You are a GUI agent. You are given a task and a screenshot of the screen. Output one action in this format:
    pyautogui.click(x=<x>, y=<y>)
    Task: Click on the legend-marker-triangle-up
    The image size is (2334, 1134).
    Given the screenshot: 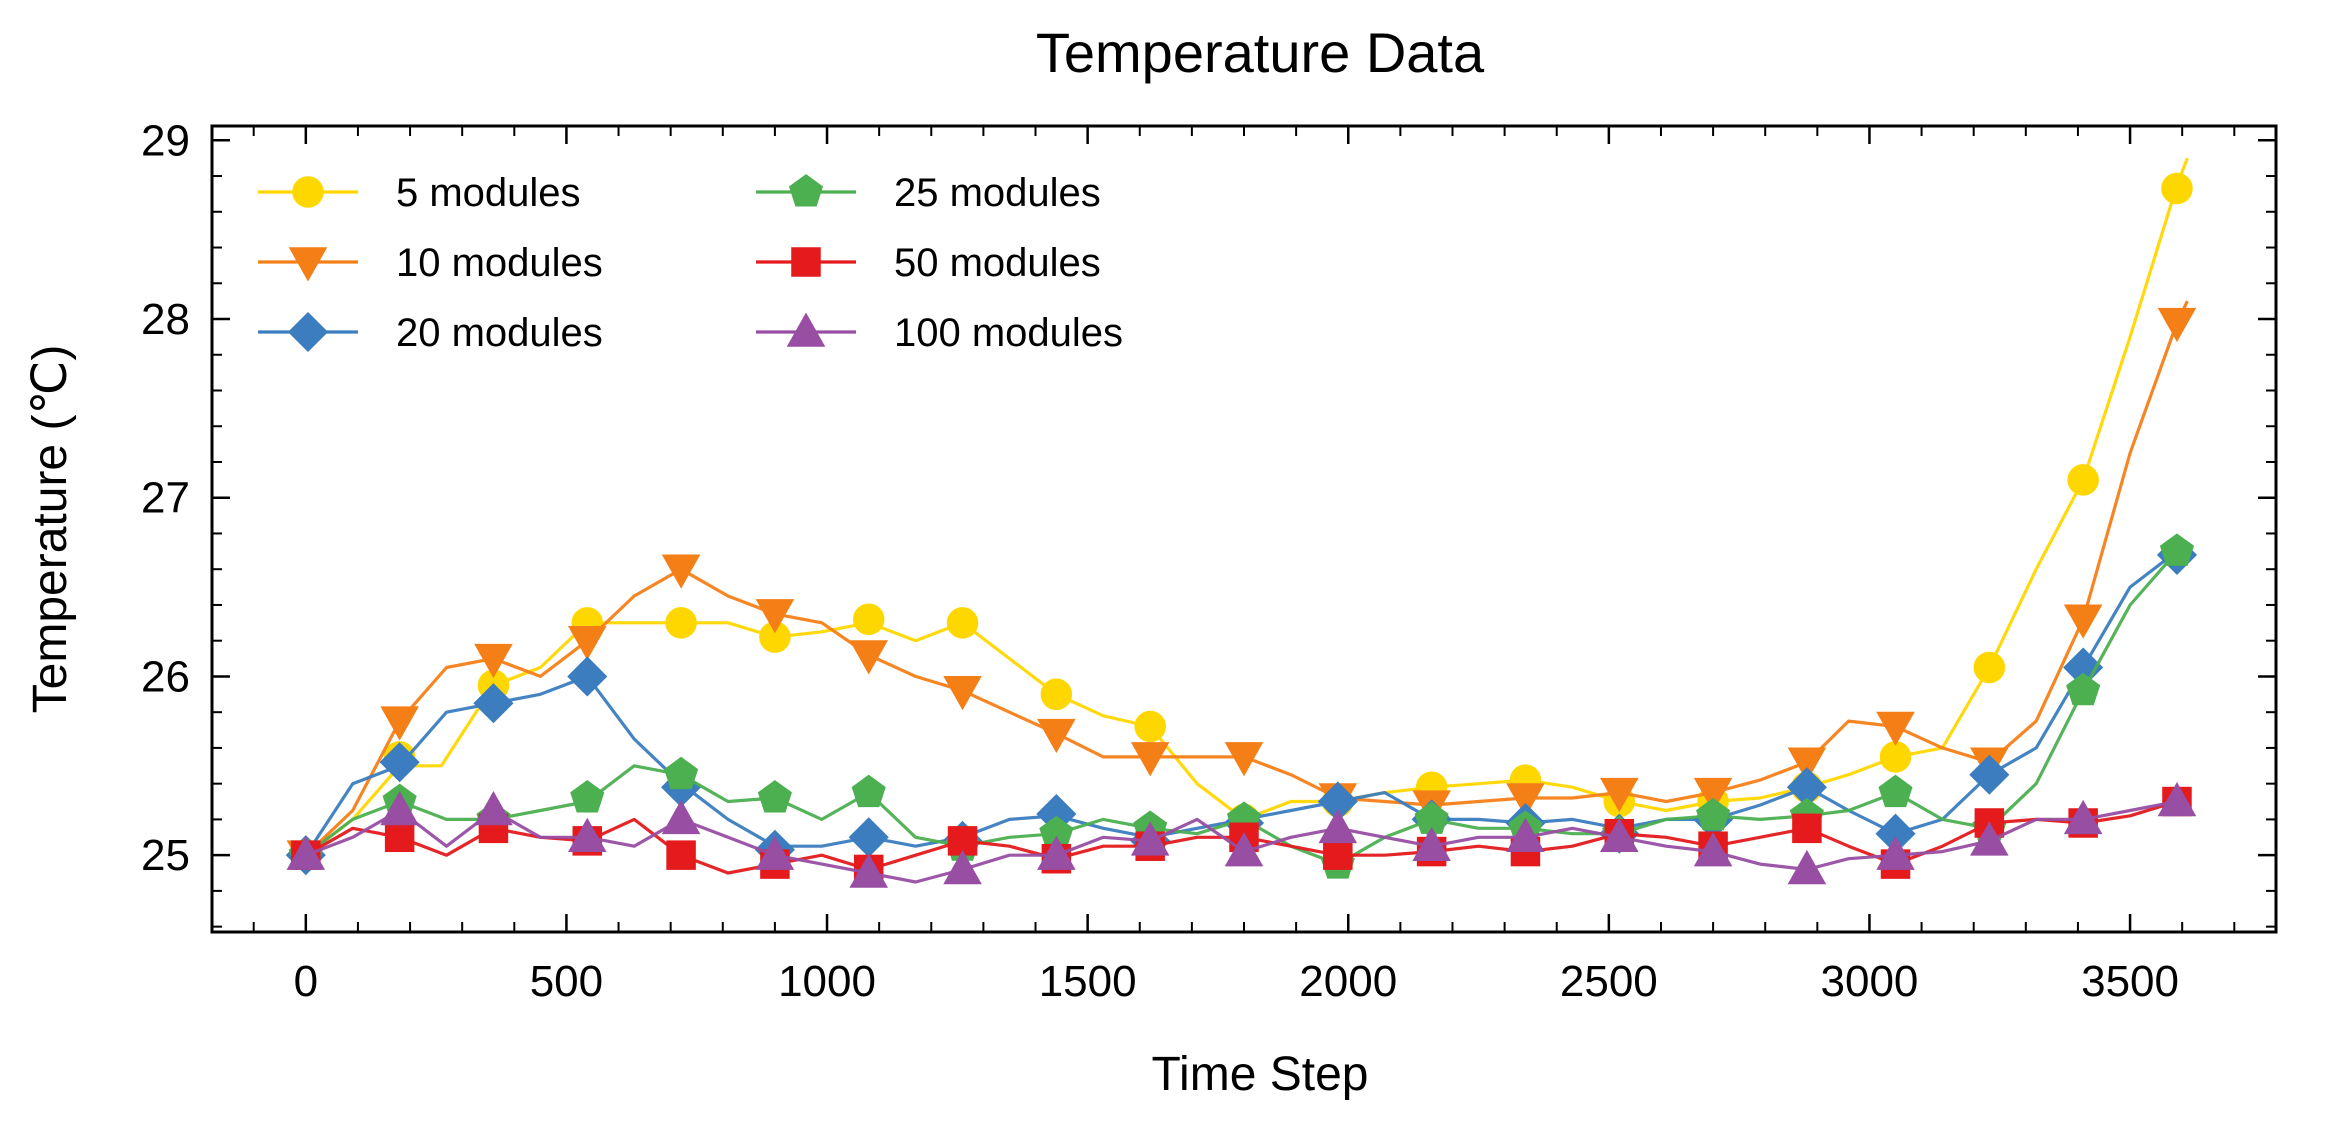 What is the action you would take?
    pyautogui.click(x=806, y=329)
    